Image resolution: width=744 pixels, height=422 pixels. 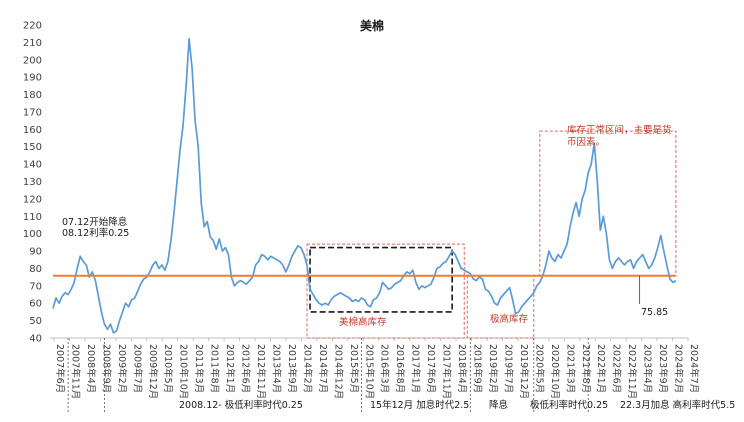 What do you see at coordinates (617, 368) in the screenshot?
I see `x-tick-label: 2022年6月` at bounding box center [617, 368].